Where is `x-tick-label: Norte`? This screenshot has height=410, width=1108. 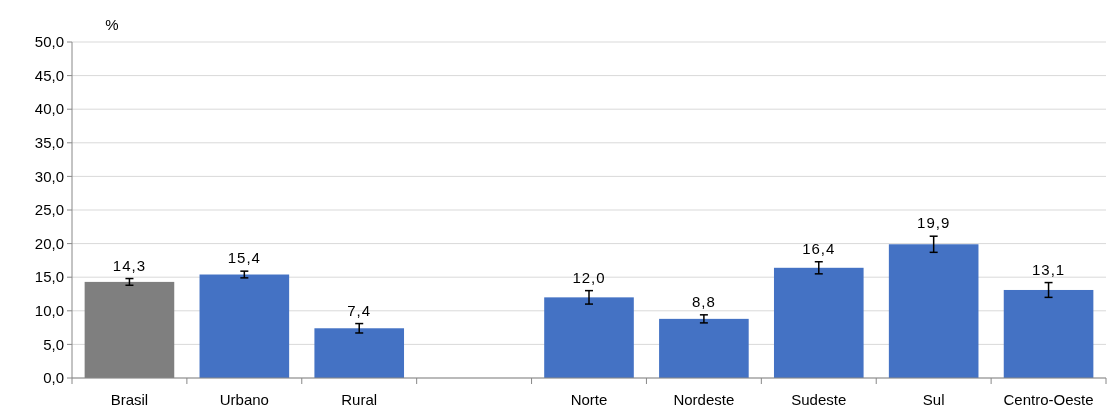 x-tick-label: Norte is located at coordinates (589, 399).